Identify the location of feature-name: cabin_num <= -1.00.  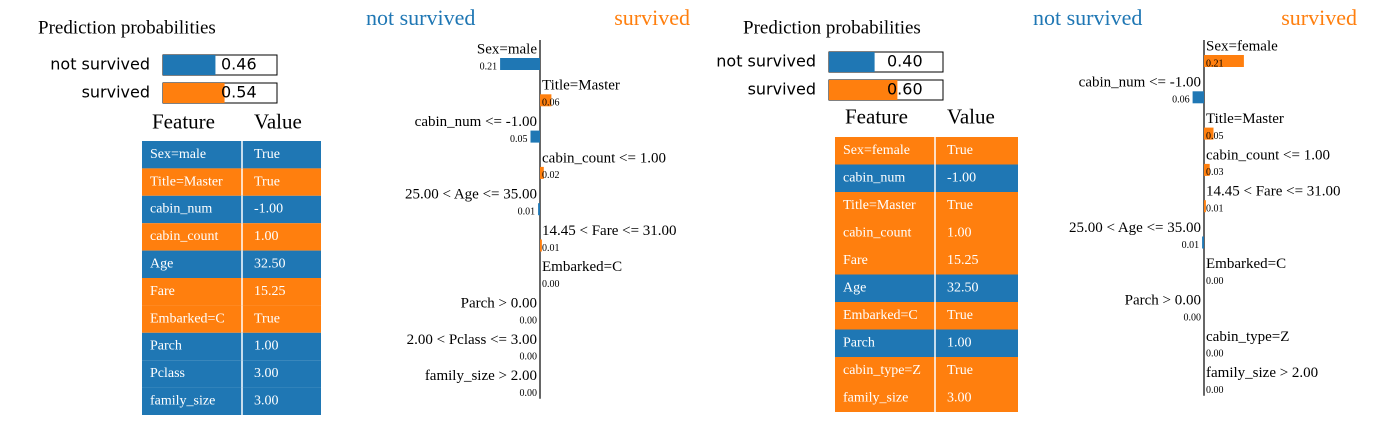
(1140, 83).